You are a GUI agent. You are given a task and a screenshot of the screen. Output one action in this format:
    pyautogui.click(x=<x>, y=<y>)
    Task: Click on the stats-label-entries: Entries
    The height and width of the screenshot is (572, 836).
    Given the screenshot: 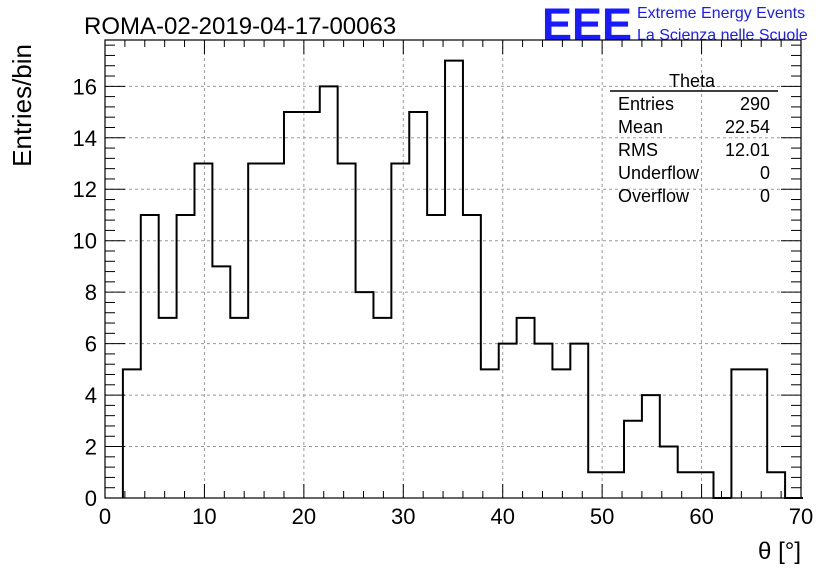 What is the action you would take?
    pyautogui.click(x=646, y=104)
    